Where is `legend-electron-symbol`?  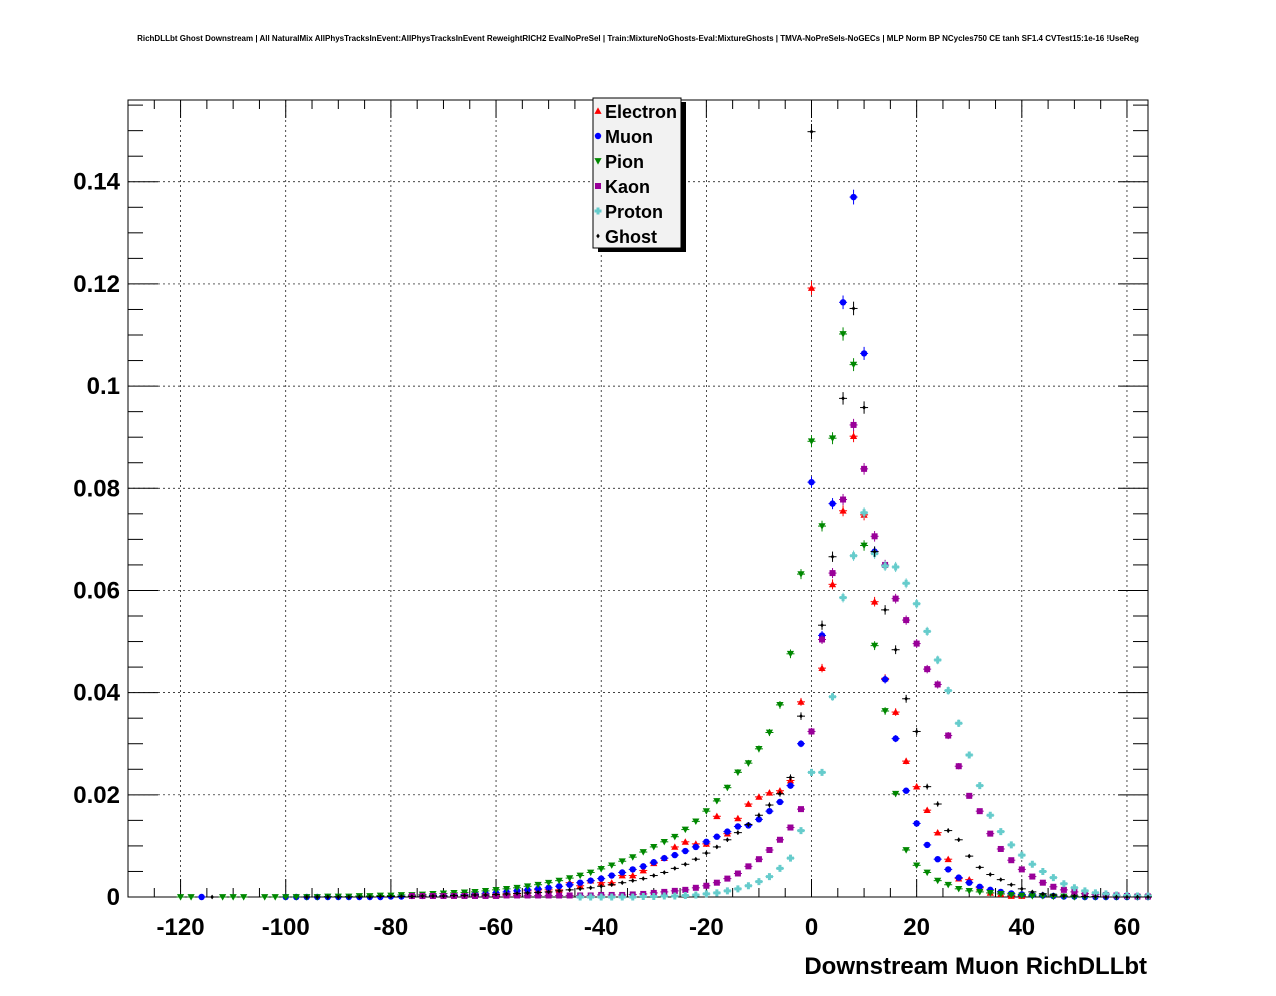
legend-electron-symbol is located at coordinates (598, 110).